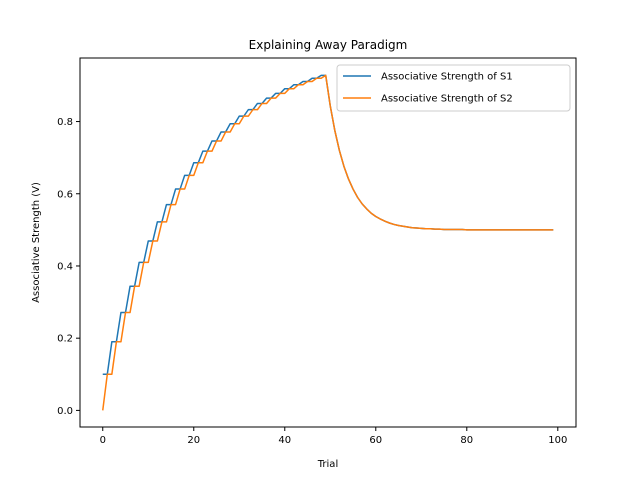 The height and width of the screenshot is (480, 640). I want to click on legend-box, so click(453, 88).